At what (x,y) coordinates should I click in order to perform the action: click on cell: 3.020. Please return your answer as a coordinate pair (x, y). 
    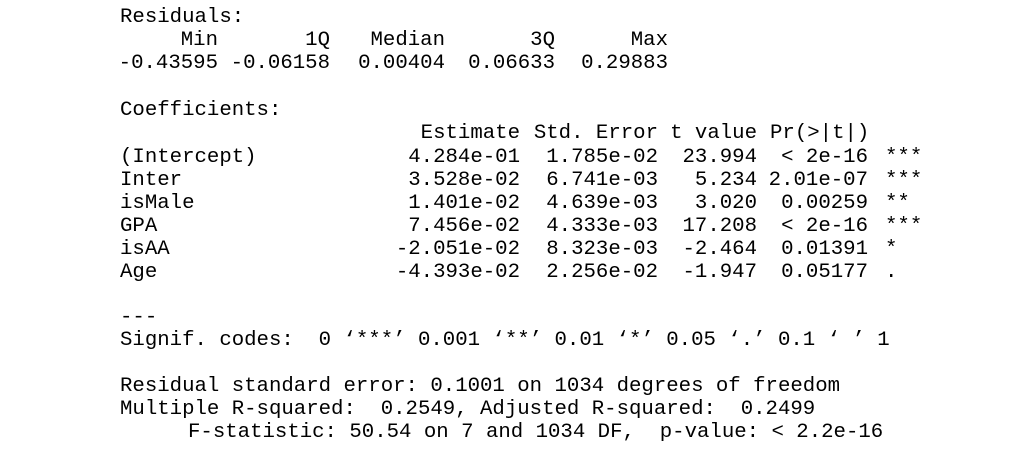
    Looking at the image, I should click on (725, 203).